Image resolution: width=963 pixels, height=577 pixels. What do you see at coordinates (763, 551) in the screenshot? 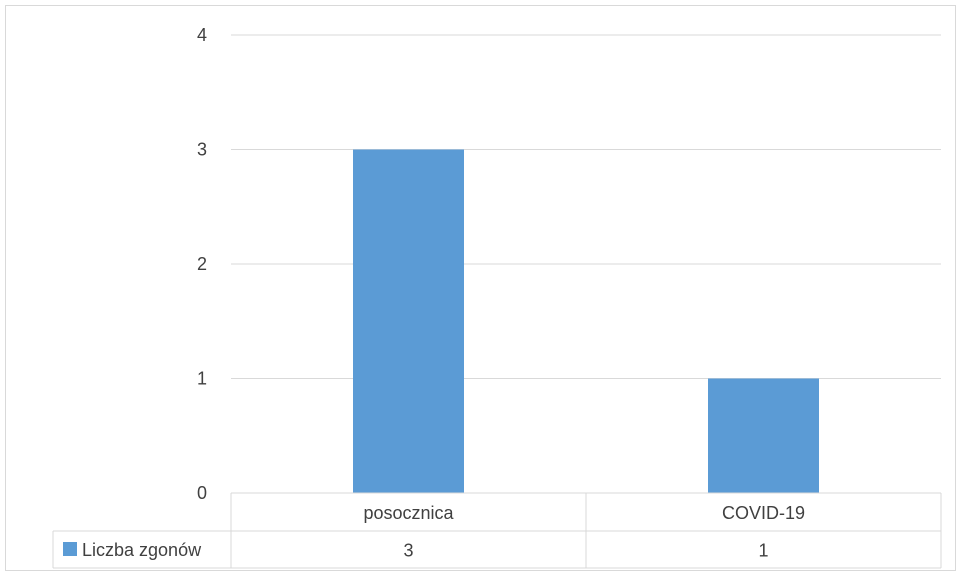
I see `data-table-value: 1` at bounding box center [763, 551].